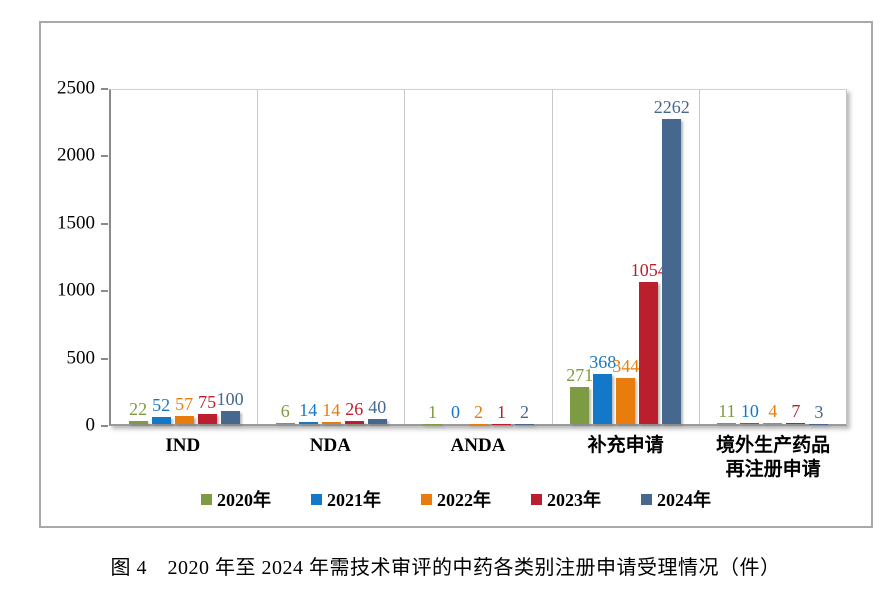  What do you see at coordinates (602, 388) in the screenshot?
I see `bar: 368` at bounding box center [602, 388].